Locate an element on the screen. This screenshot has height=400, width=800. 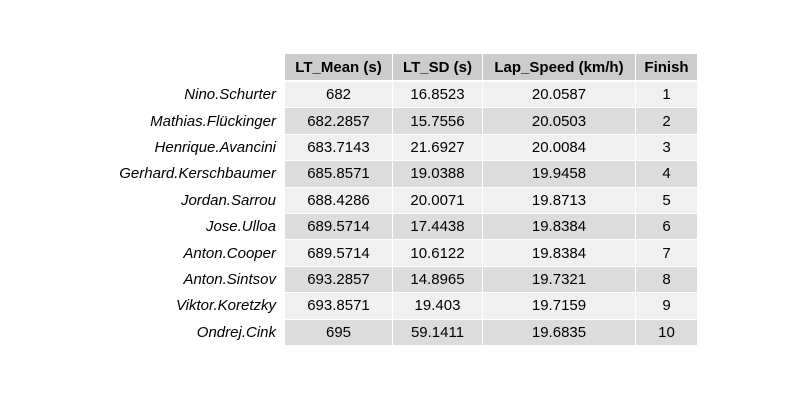
table-cell: 19.9458 is located at coordinates (559, 174).